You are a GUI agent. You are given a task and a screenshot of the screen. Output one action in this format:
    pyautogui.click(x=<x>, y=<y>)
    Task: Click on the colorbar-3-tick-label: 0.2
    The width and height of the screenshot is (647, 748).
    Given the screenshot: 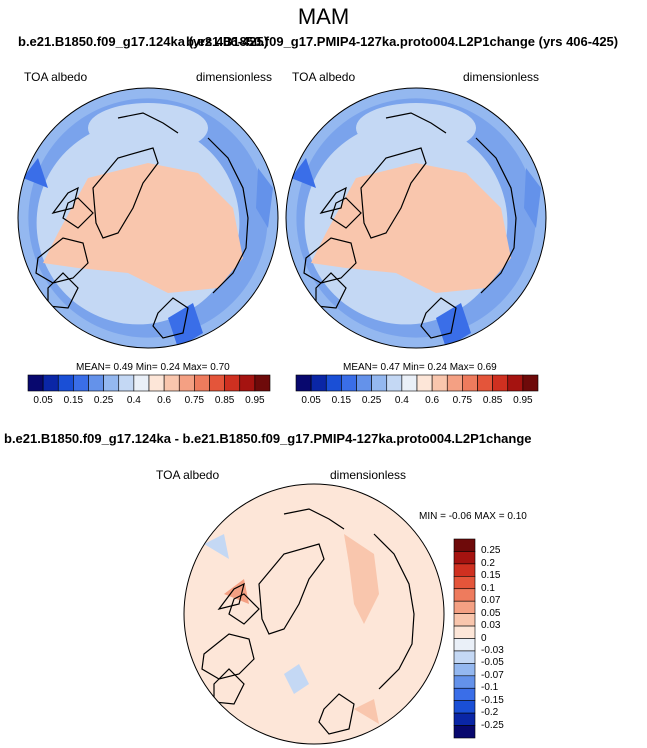 What is the action you would take?
    pyautogui.click(x=488, y=563)
    